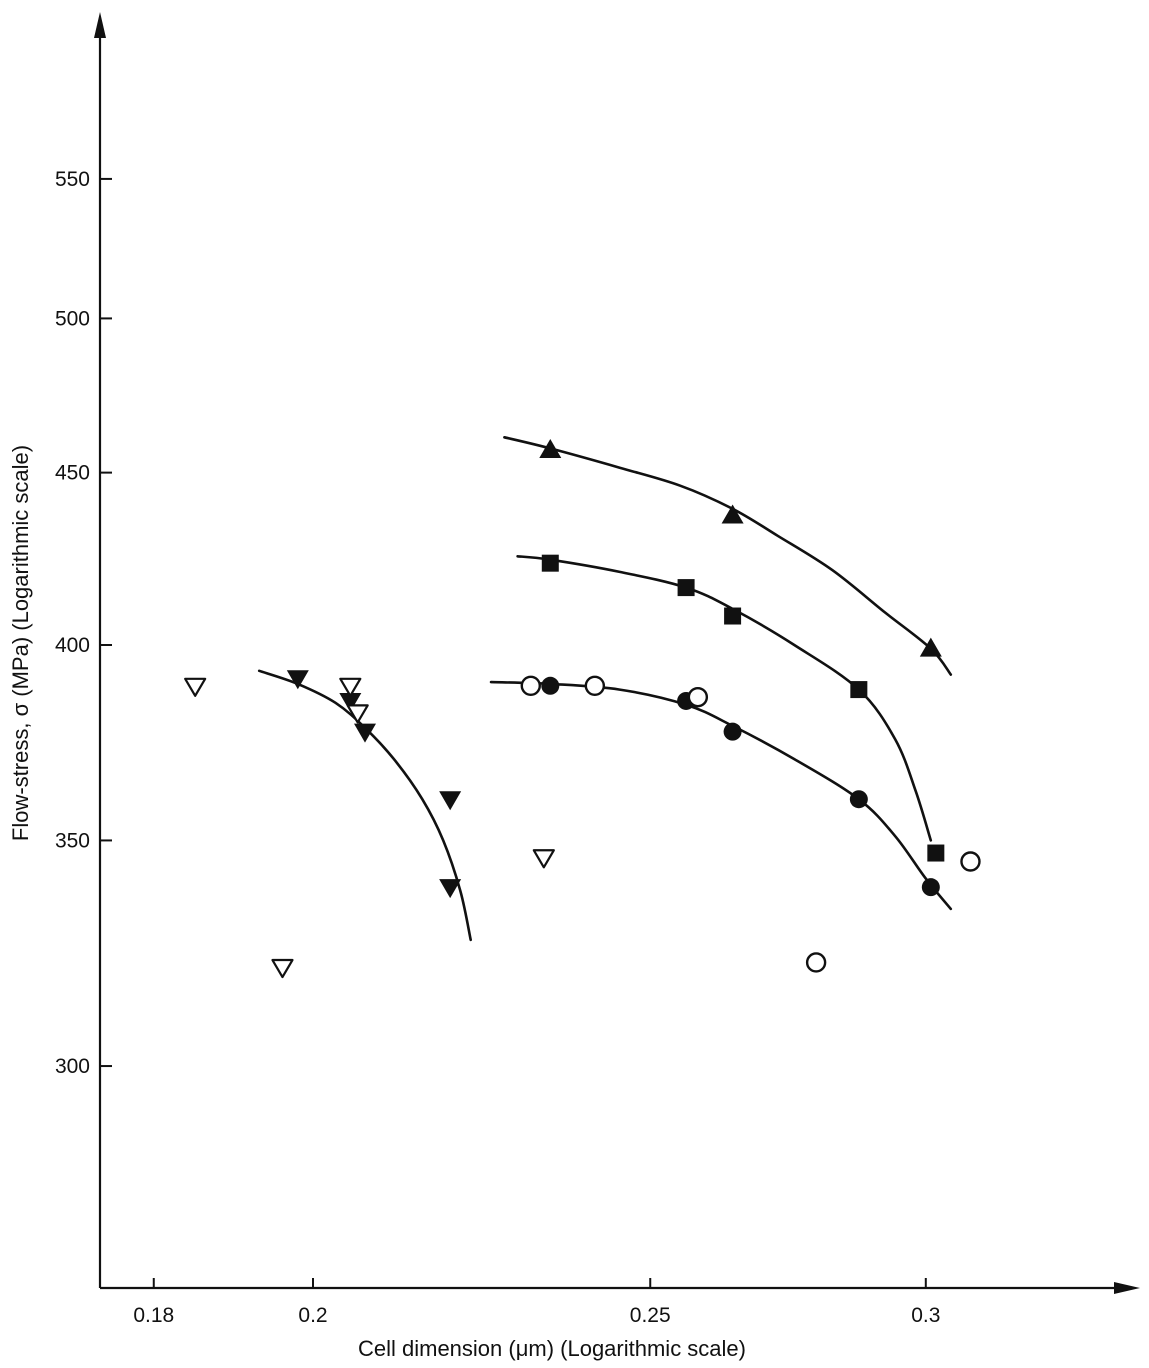 The height and width of the screenshot is (1368, 1149). What do you see at coordinates (364, 805) in the screenshot?
I see `fitted-curve-filled-triangle-down` at bounding box center [364, 805].